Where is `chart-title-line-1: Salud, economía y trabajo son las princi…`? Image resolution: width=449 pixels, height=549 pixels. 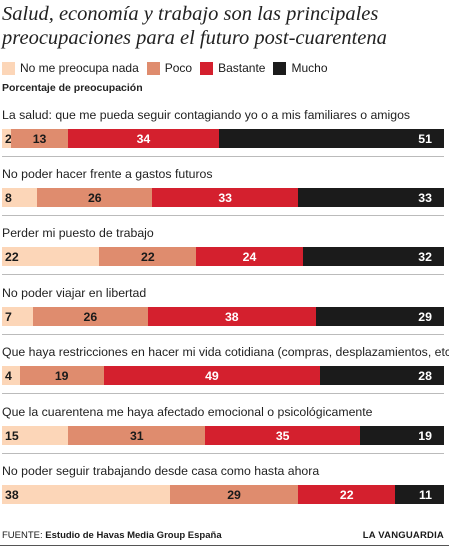
chart-title-line-1: Salud, economía y trabajo son las princi… is located at coordinates (190, 14).